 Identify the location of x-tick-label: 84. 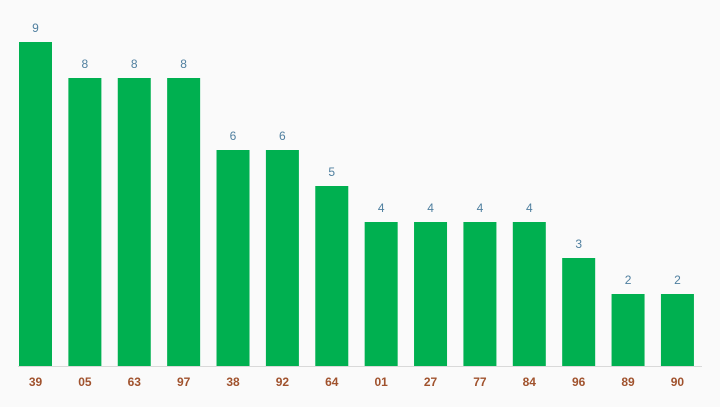
(530, 382).